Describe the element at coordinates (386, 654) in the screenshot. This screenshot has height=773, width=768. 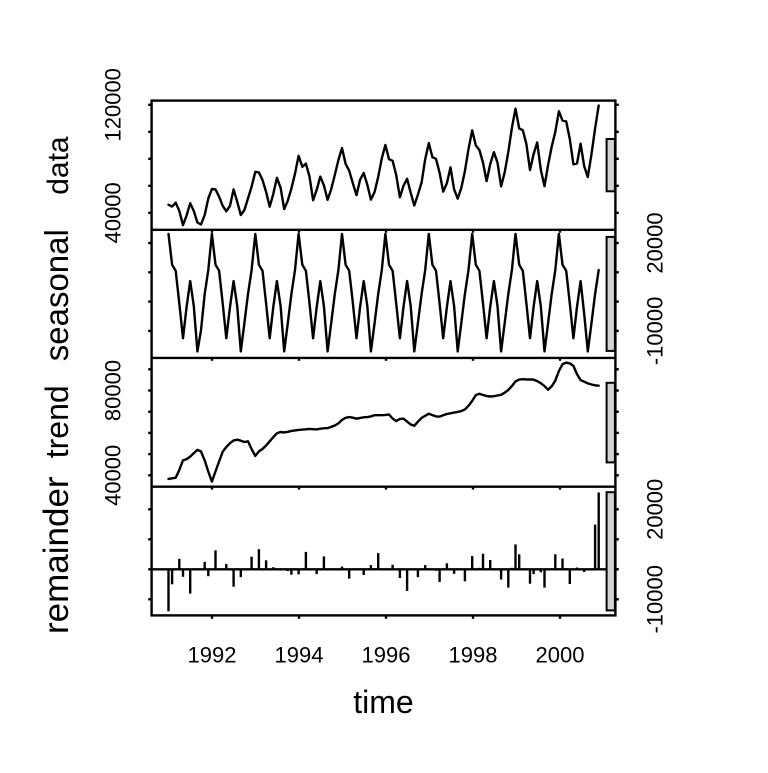
I see `svg-text: 1996` at that location.